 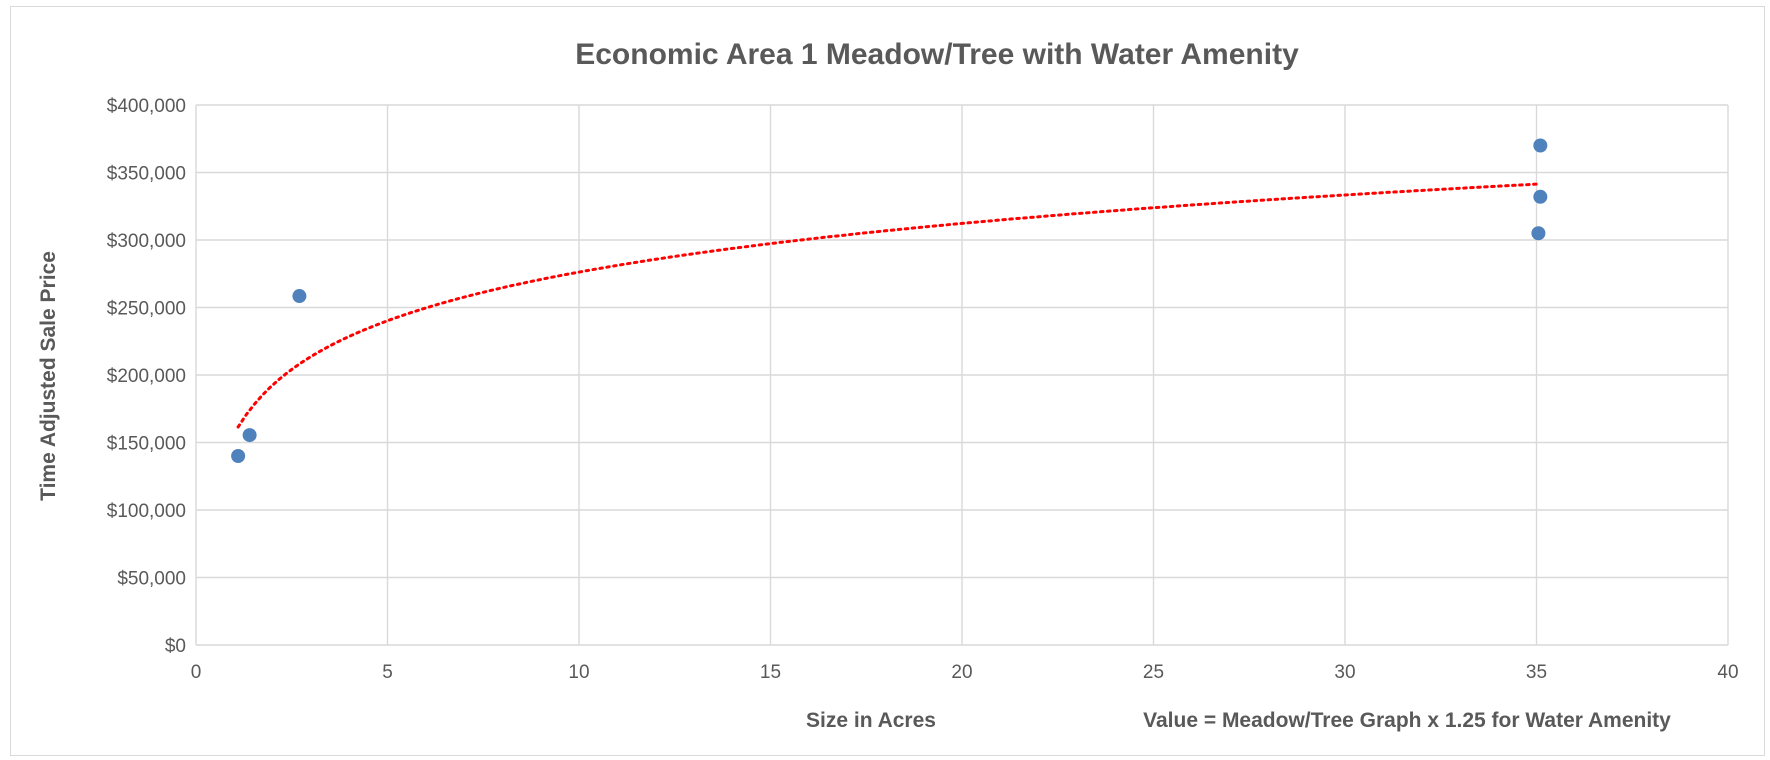 What do you see at coordinates (146, 309) in the screenshot?
I see `y-tick-label: $250,000` at bounding box center [146, 309].